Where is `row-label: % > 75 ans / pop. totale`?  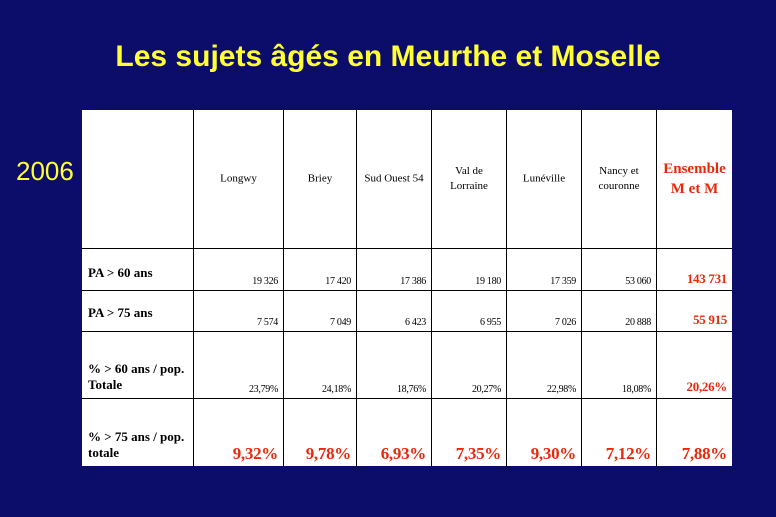
row-label: % > 75 ans / pop. totale is located at coordinates (136, 444).